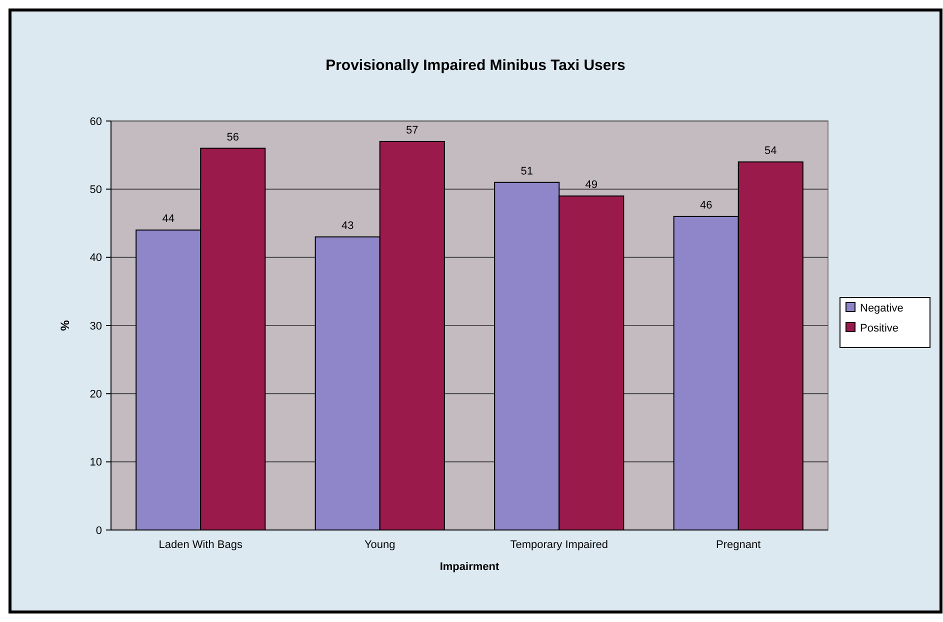  Describe the element at coordinates (470, 567) in the screenshot. I see `x-axis-title: Impairment` at that location.